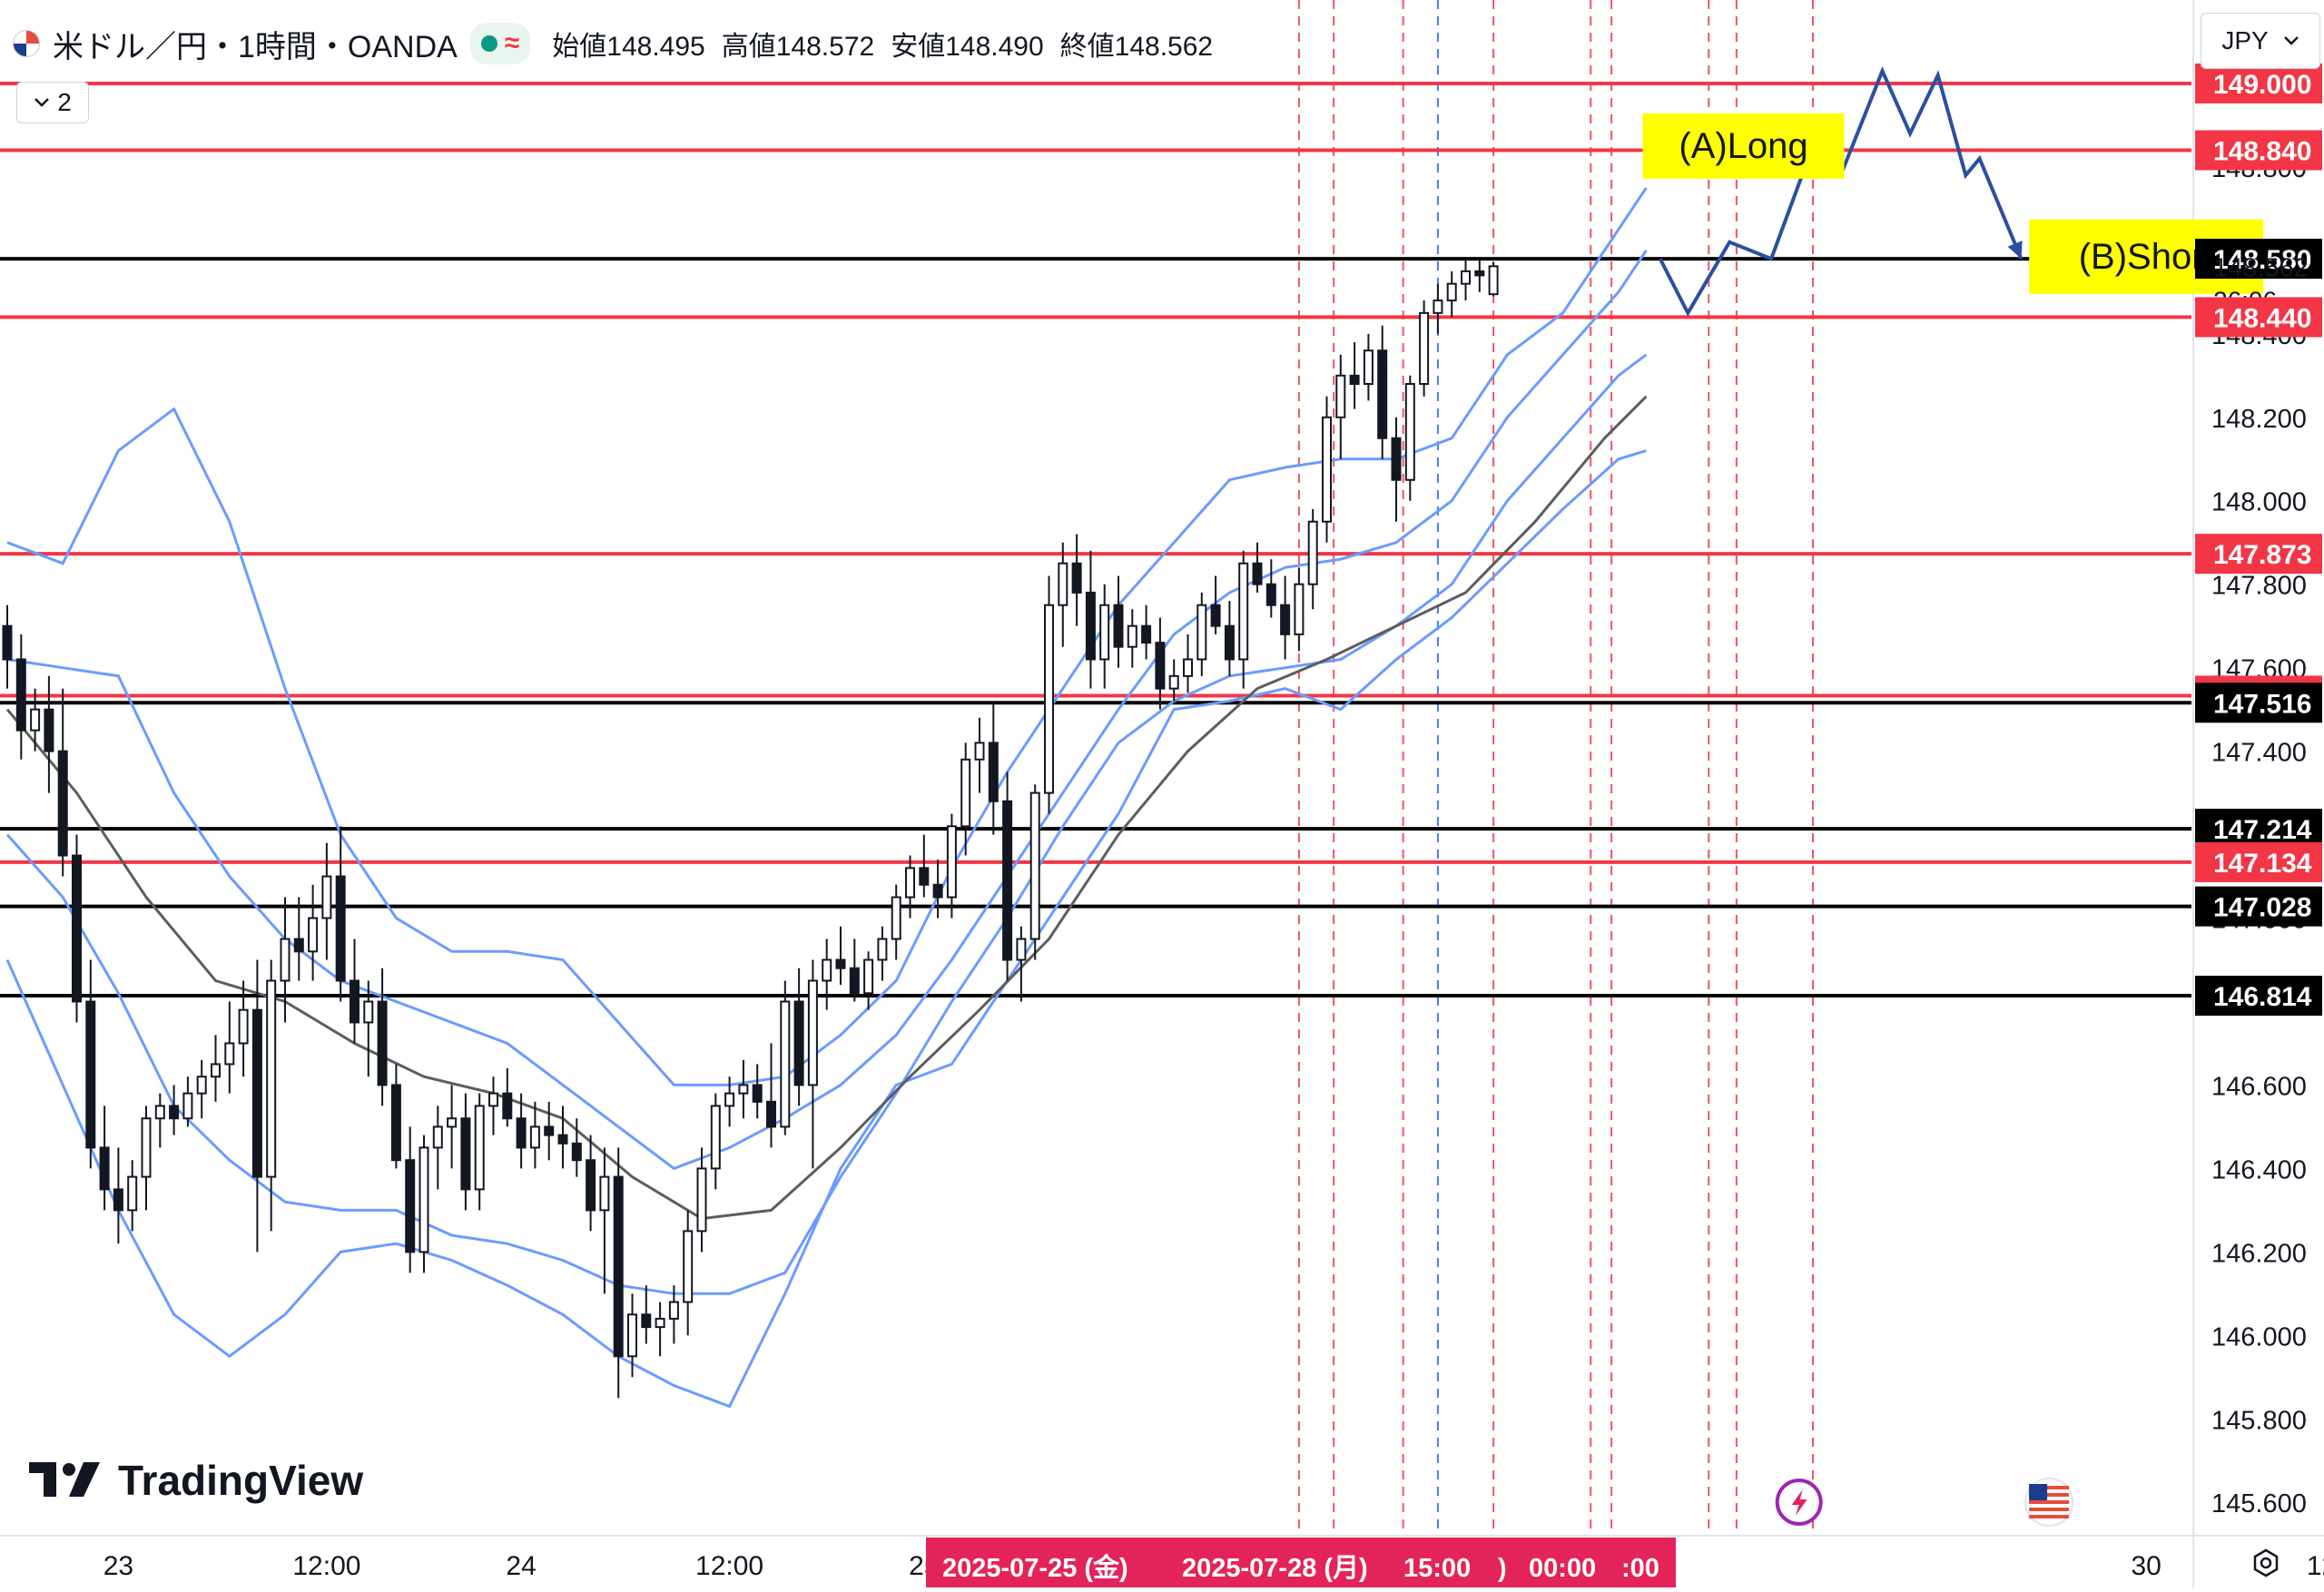 The height and width of the screenshot is (1592, 2324). I want to click on price-level-label: 148.840, so click(2258, 150).